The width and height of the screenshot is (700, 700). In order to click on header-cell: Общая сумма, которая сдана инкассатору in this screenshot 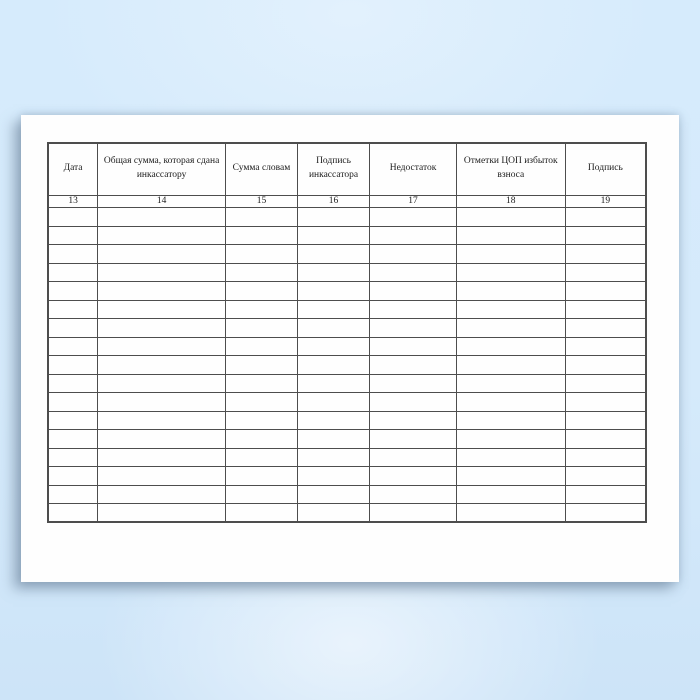, I will do `click(162, 169)`.